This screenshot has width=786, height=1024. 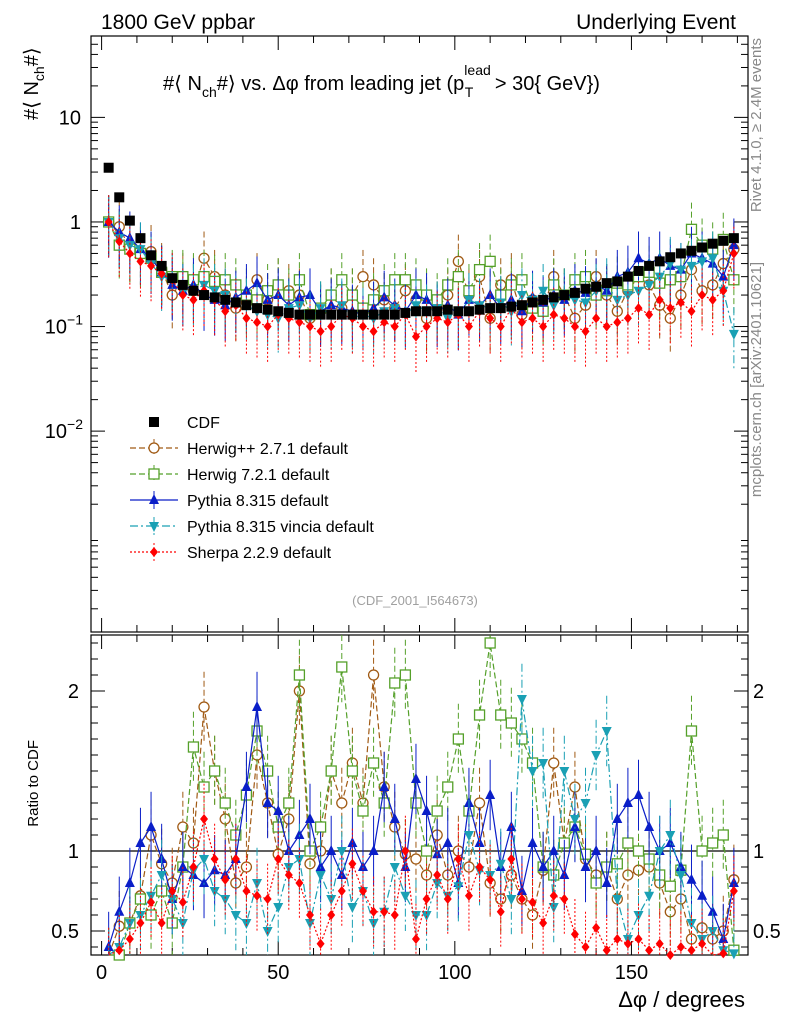 What do you see at coordinates (278, 973) in the screenshot?
I see `x-tick-label: 50` at bounding box center [278, 973].